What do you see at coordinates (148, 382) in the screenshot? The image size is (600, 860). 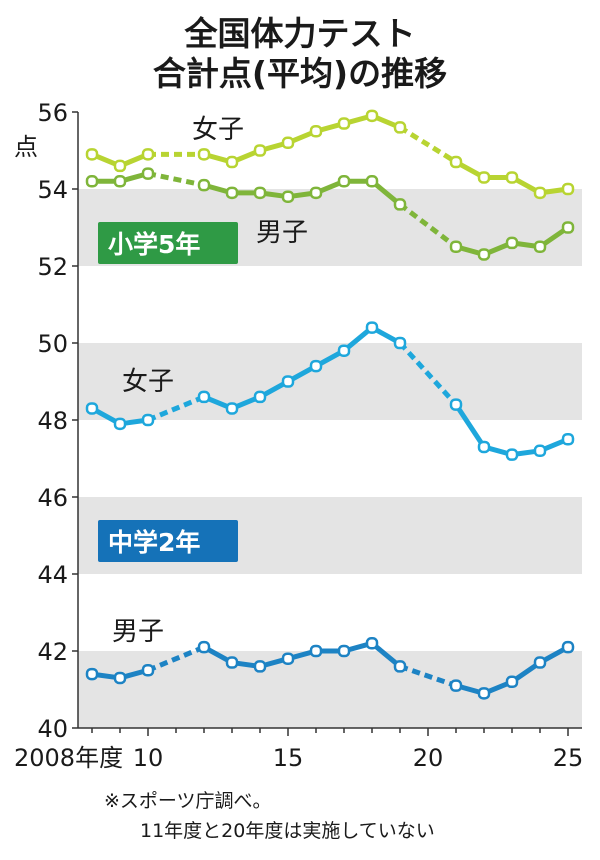 I see `label-jr-girls: 女子` at bounding box center [148, 382].